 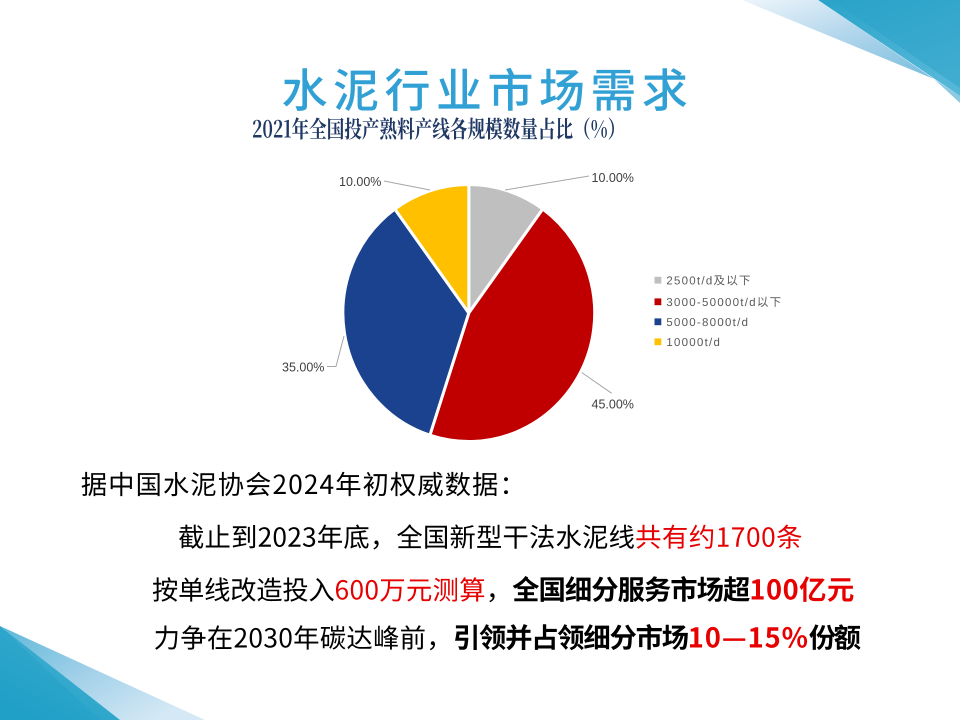 I want to click on svg-text: 35.00%, so click(x=303, y=368).